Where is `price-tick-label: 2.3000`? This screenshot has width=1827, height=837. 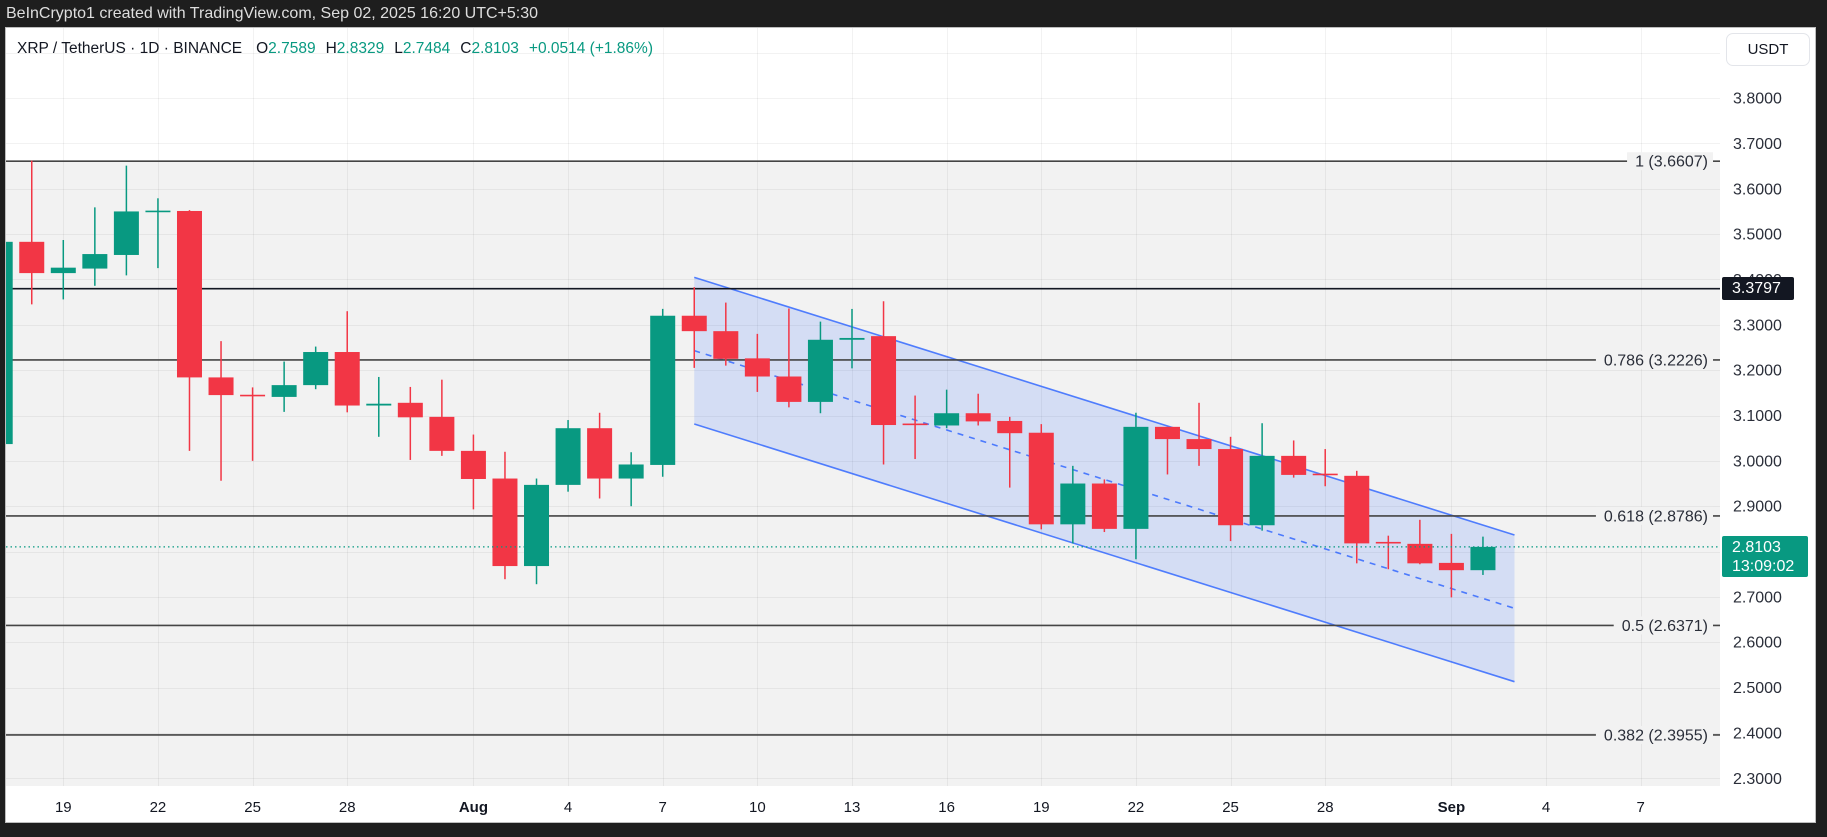 price-tick-label: 2.3000 is located at coordinates (1757, 779).